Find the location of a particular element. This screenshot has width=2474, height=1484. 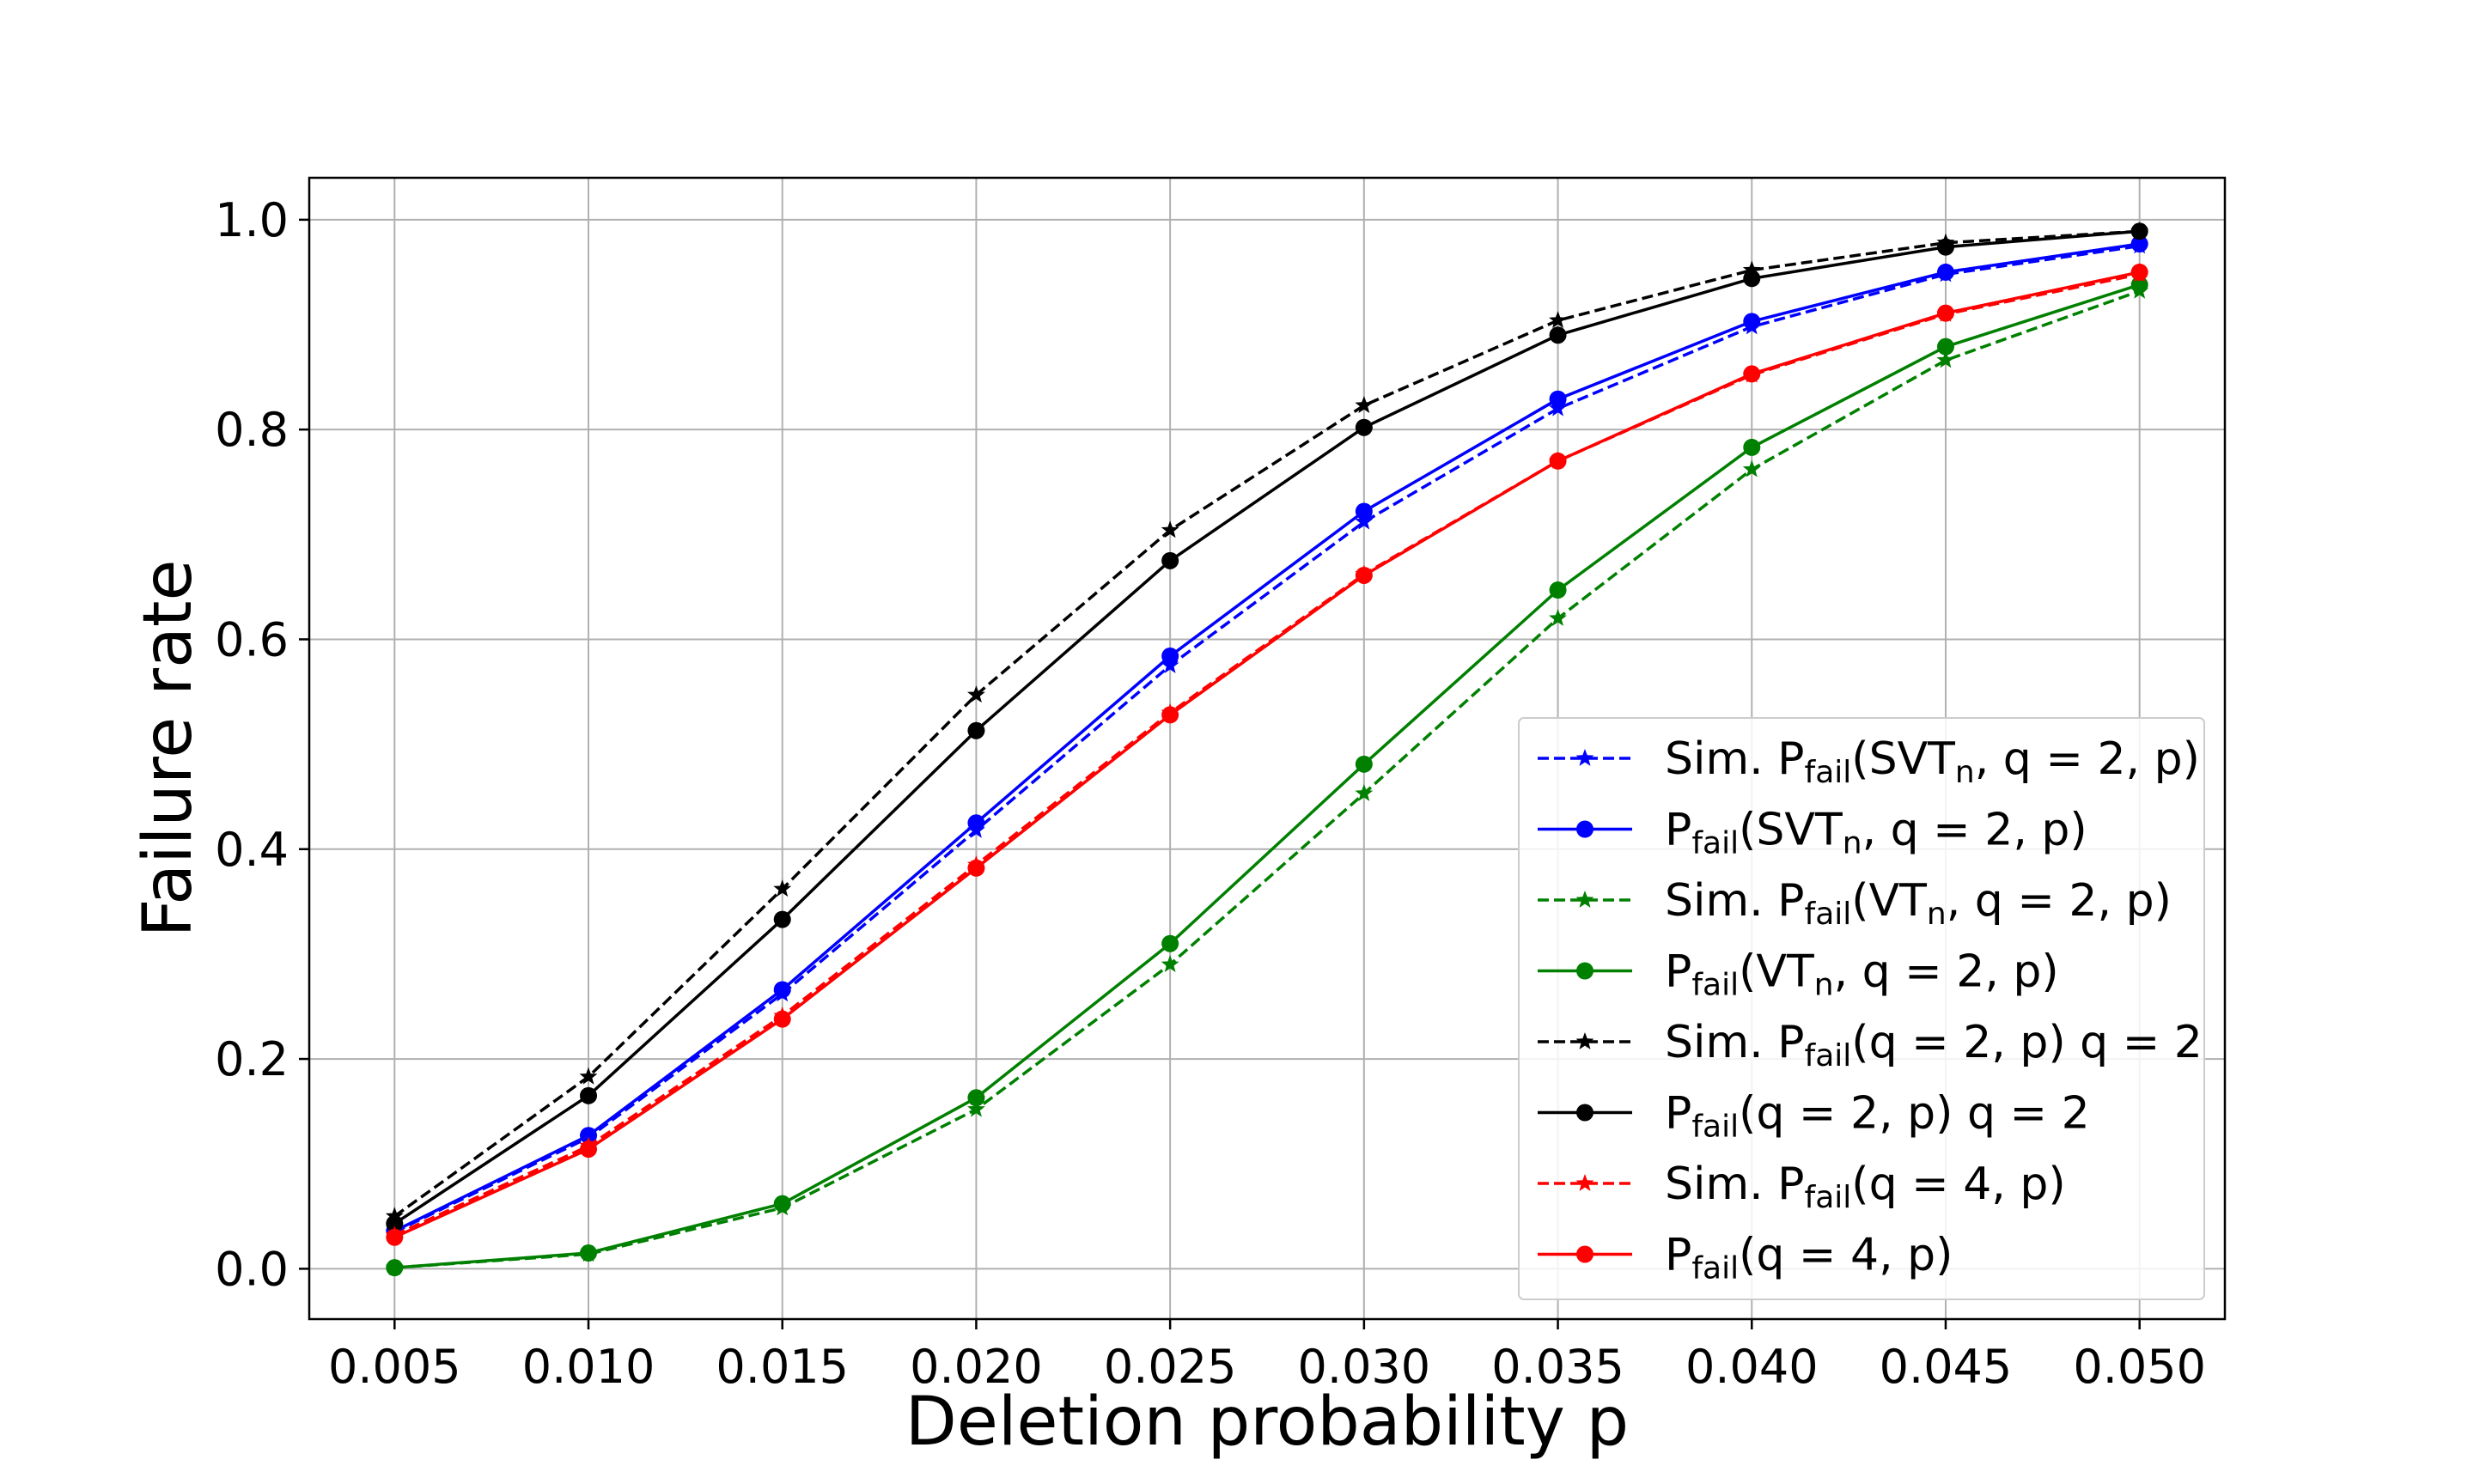

x-tick-label: 0.015 is located at coordinates (782, 1367).